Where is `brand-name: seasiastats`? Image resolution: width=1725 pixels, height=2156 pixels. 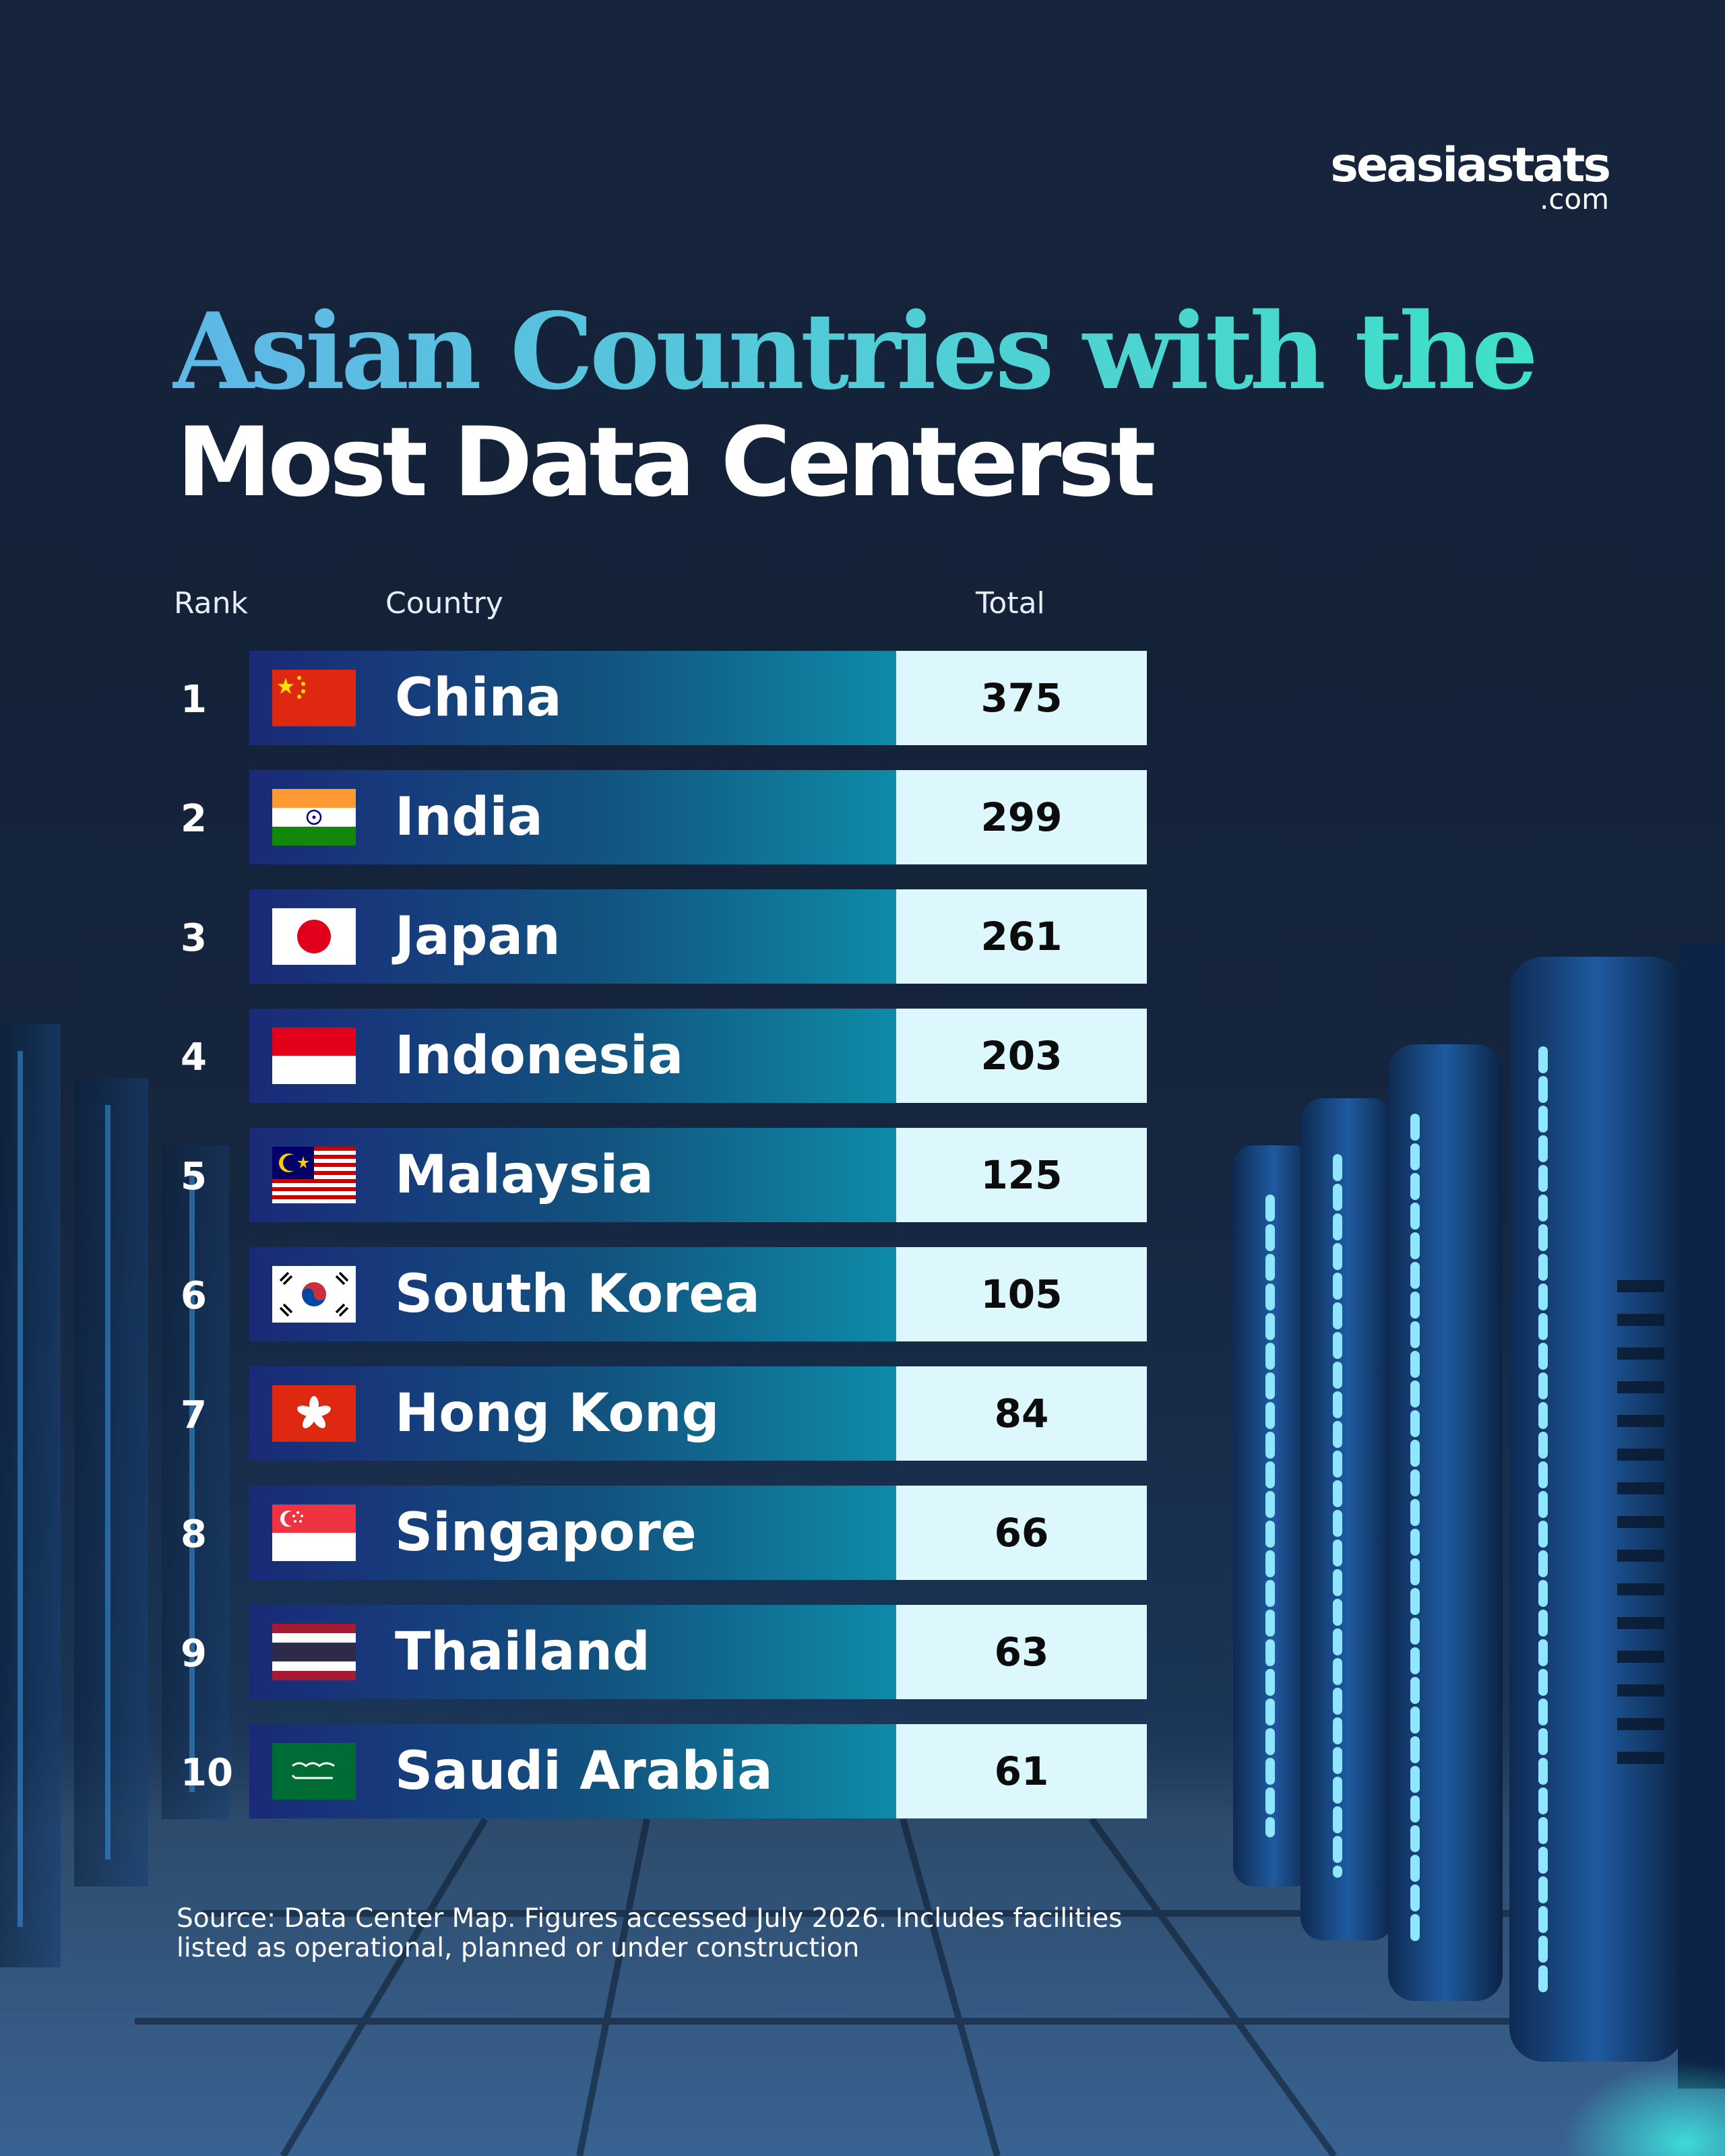 brand-name: seasiastats is located at coordinates (1470, 165).